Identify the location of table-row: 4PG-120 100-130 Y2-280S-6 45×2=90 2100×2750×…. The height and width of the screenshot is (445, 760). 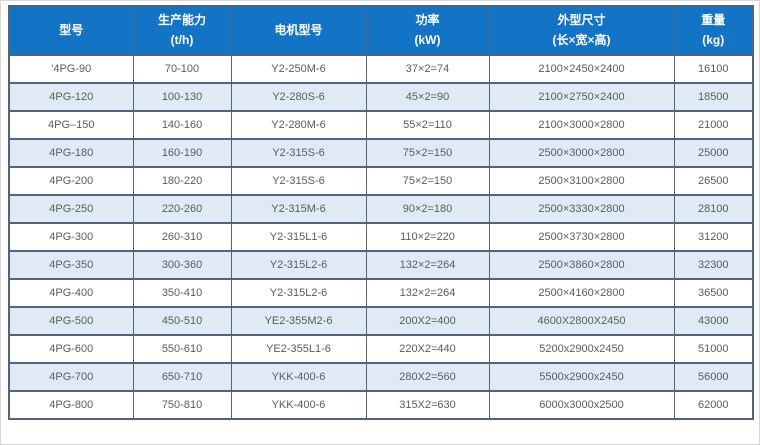
(381, 97).